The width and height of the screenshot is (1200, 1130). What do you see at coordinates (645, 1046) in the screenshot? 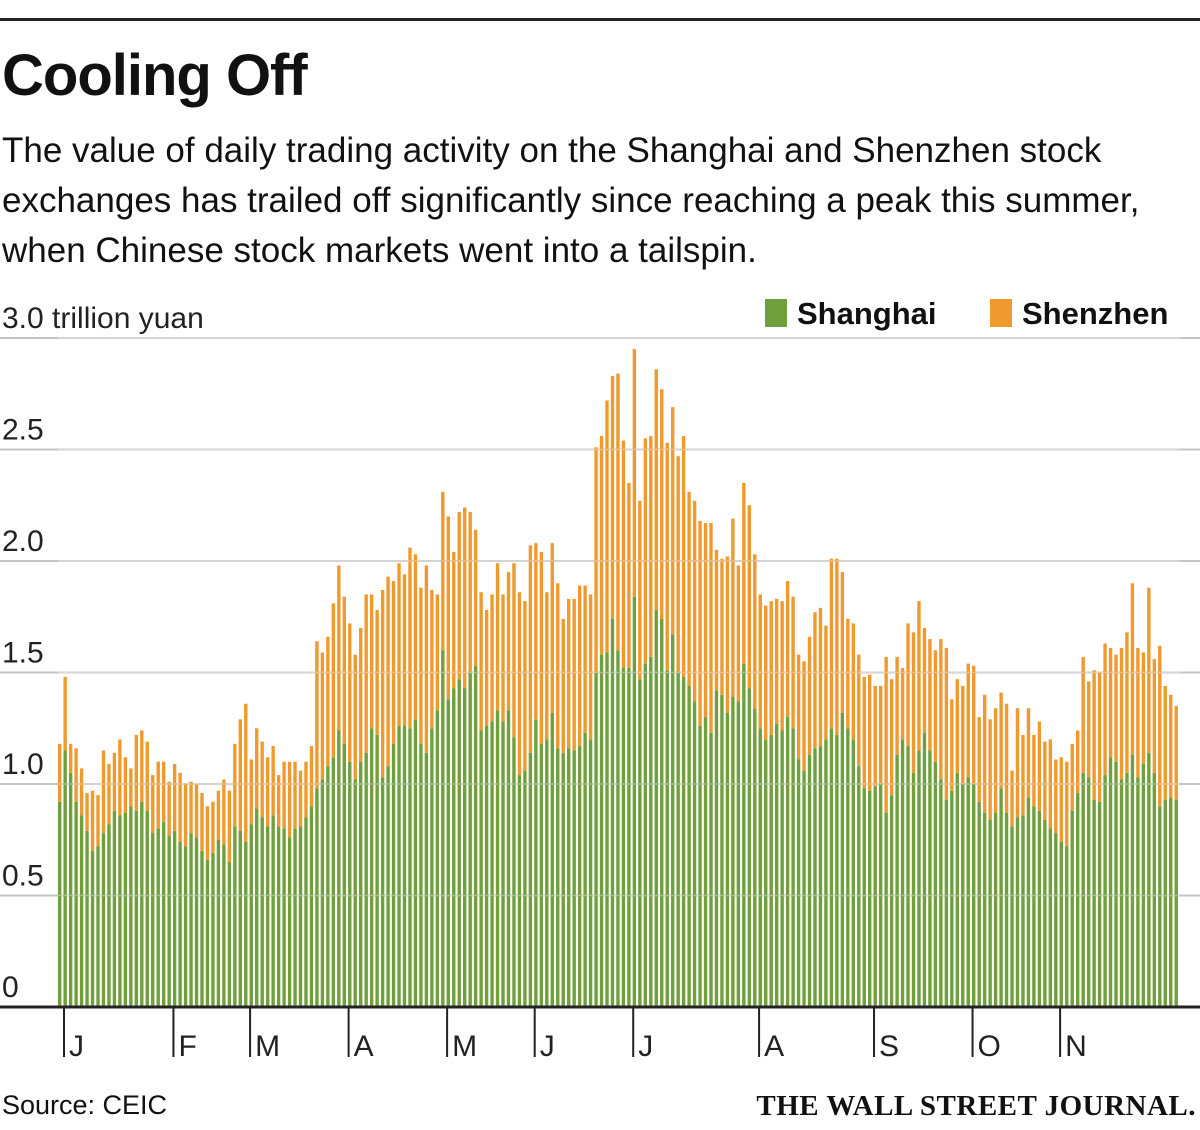
I see `x-tick-label: J` at bounding box center [645, 1046].